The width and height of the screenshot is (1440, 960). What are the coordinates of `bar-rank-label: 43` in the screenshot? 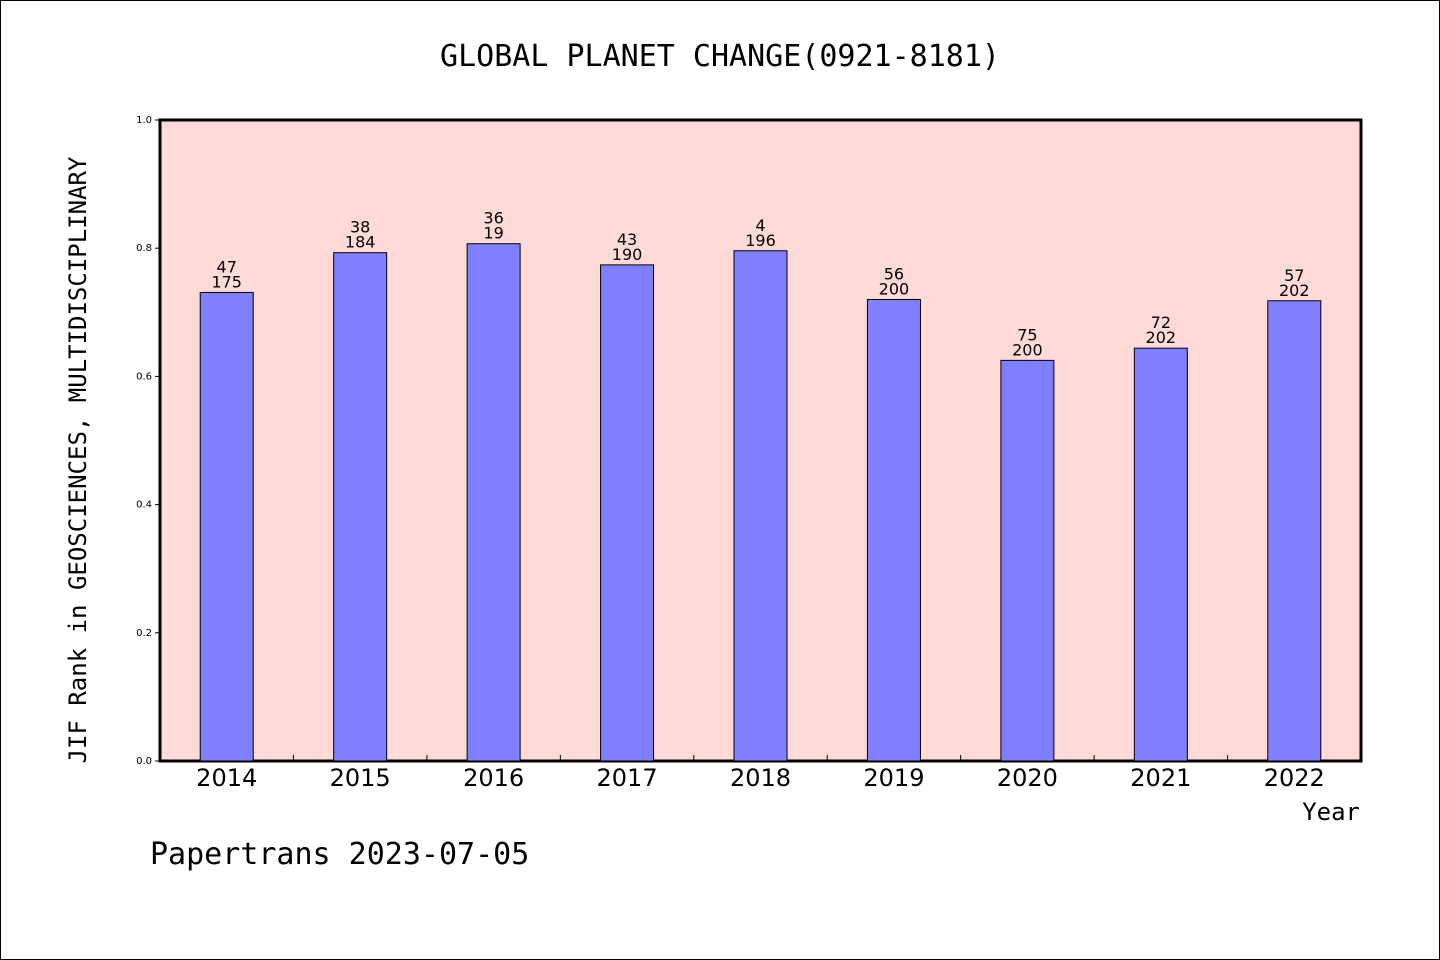 It's located at (627, 239).